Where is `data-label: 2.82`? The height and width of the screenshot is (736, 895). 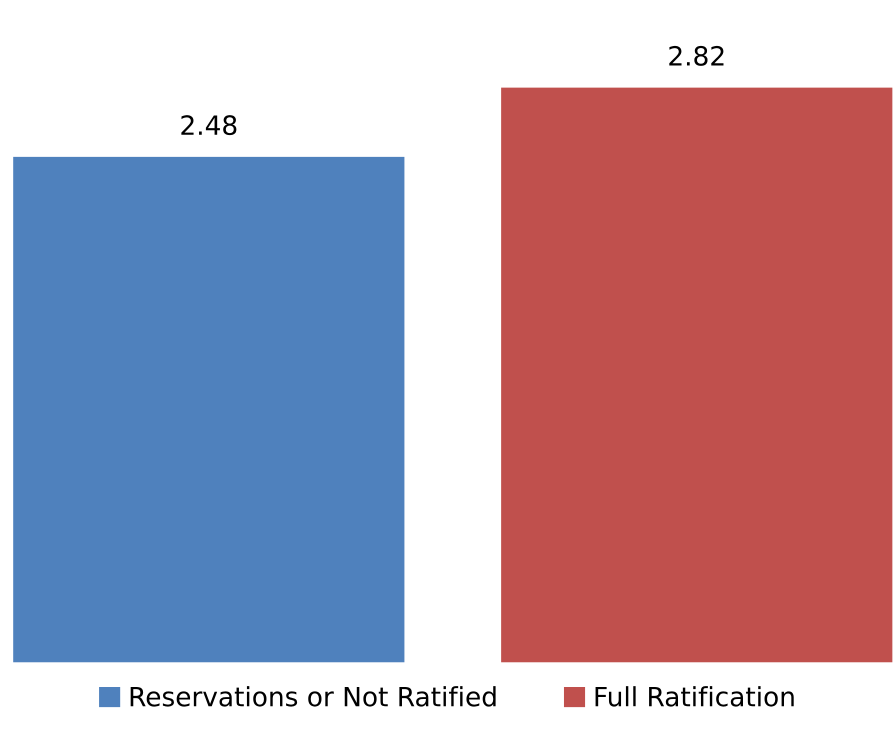
data-label: 2.82 is located at coordinates (696, 56).